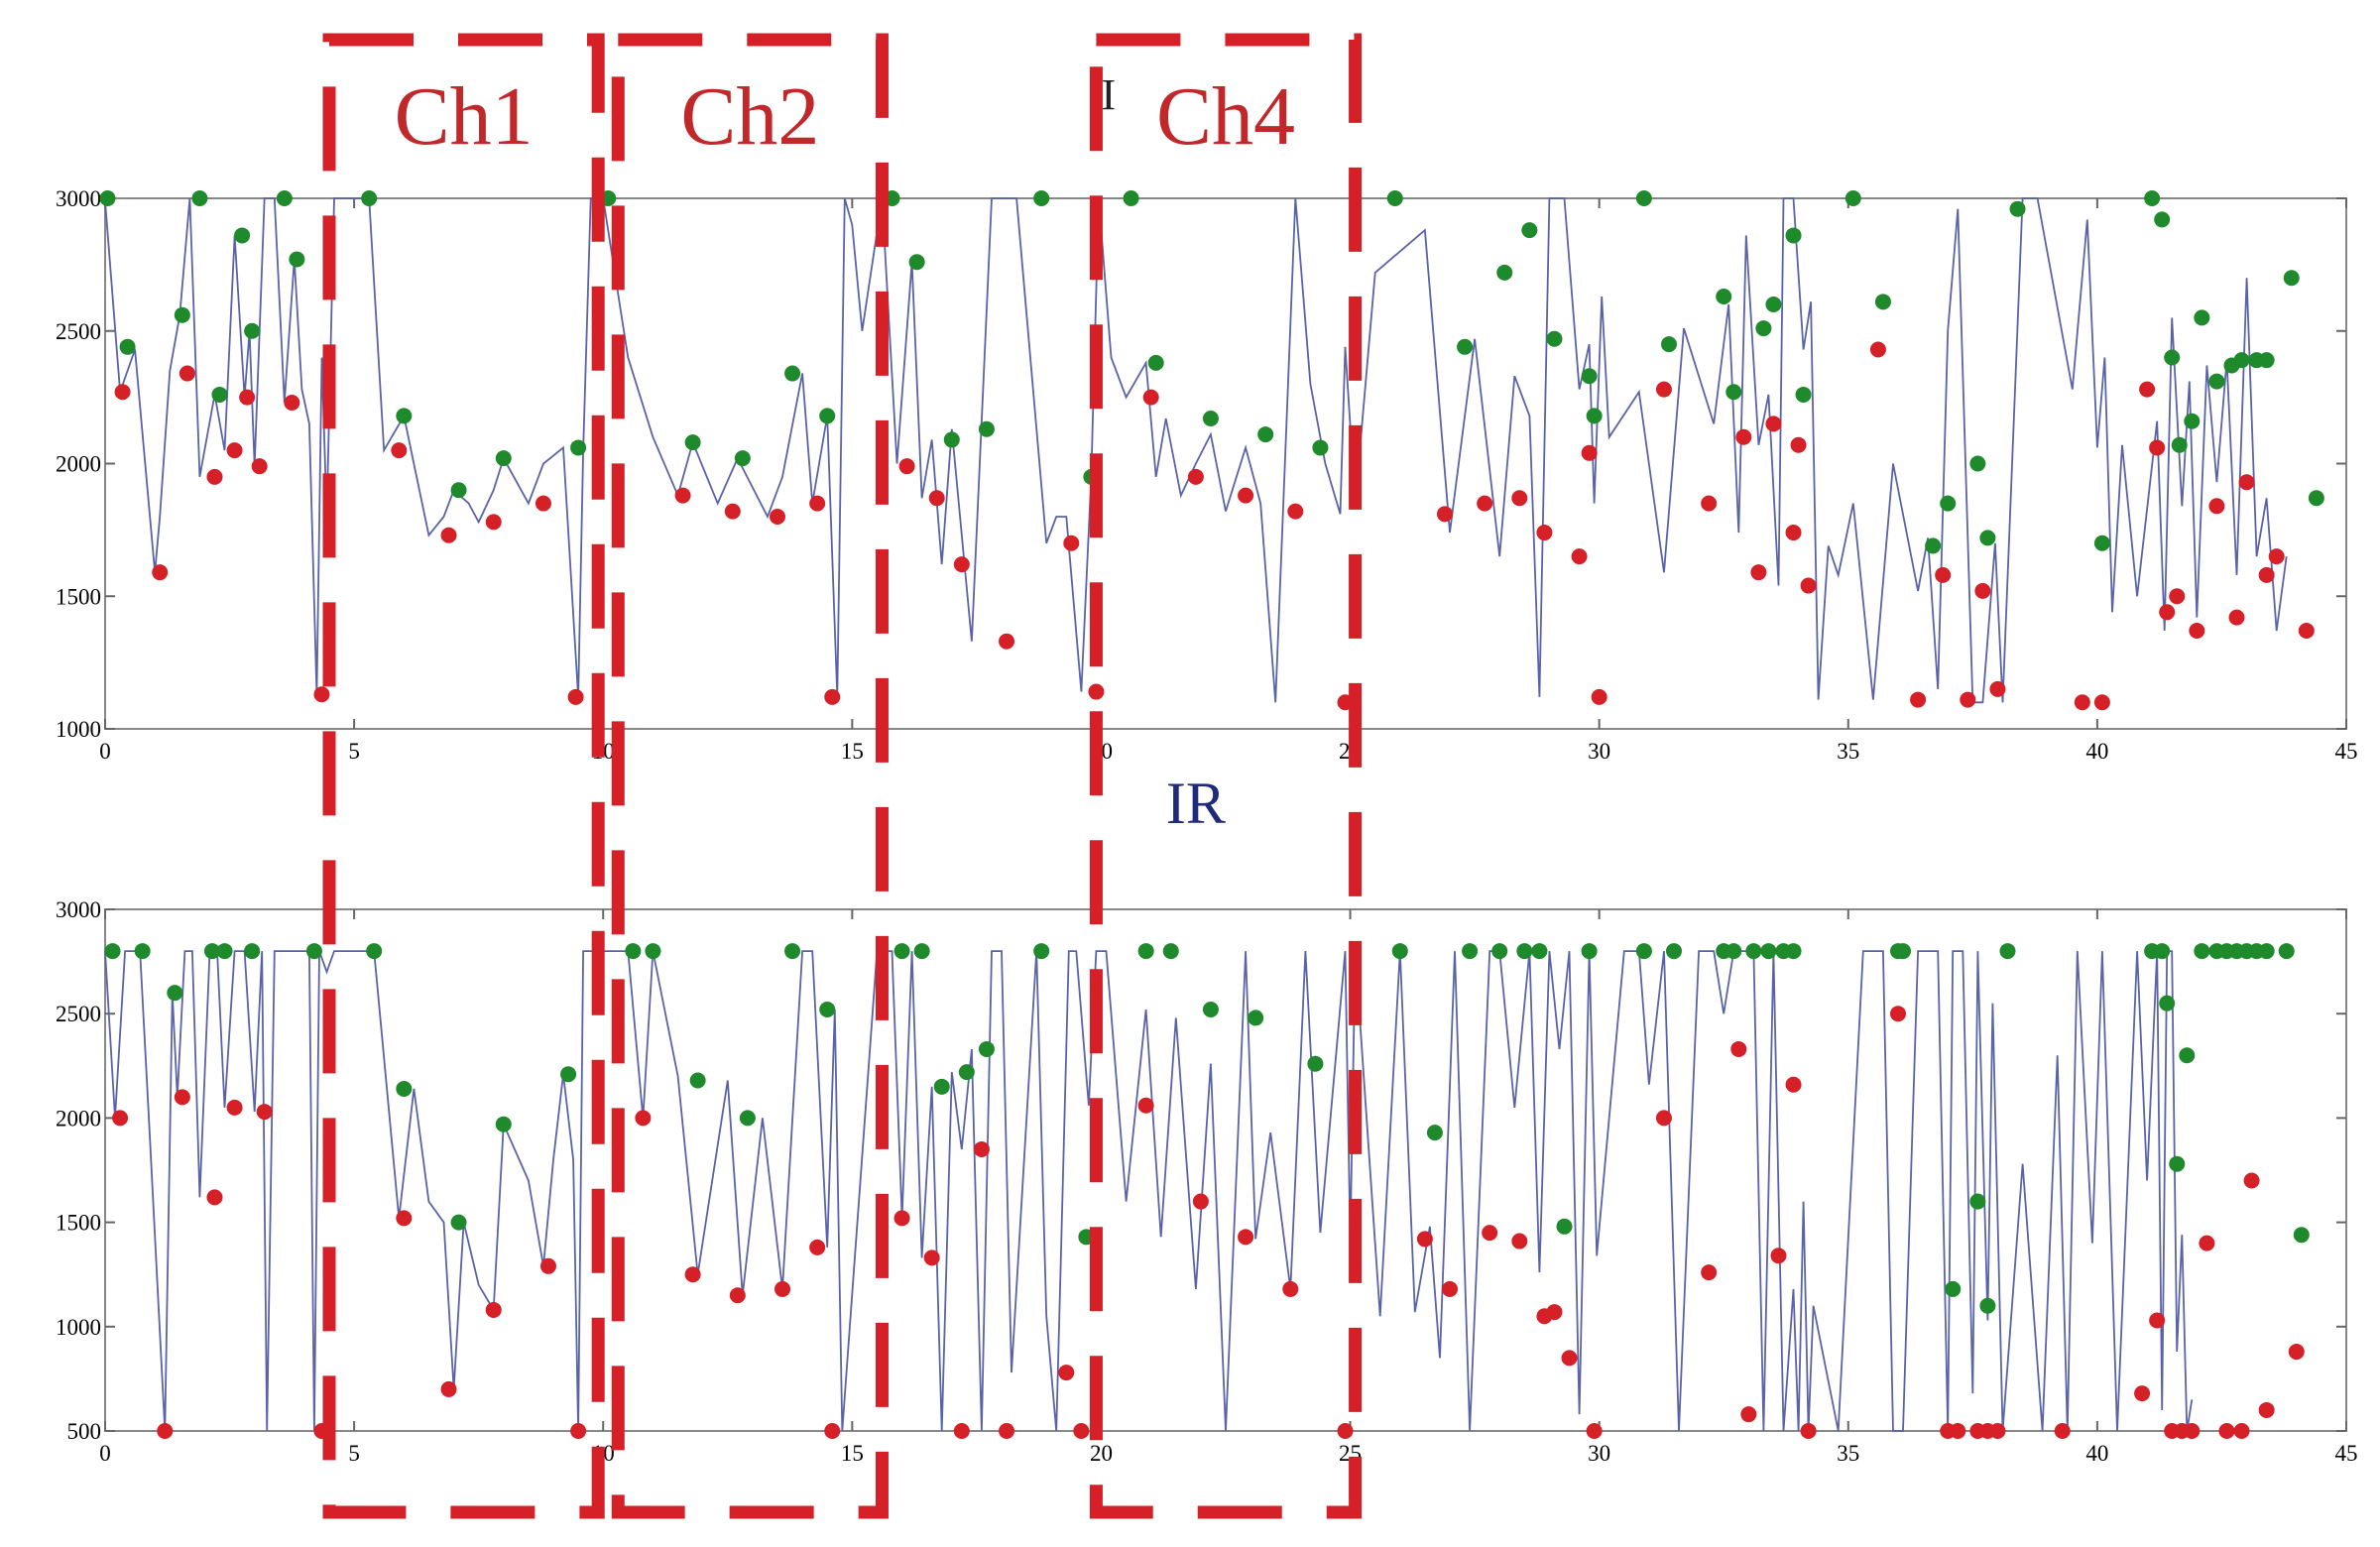 The image size is (2380, 1547). I want to click on x-tick-label: 45, so click(2346, 1453).